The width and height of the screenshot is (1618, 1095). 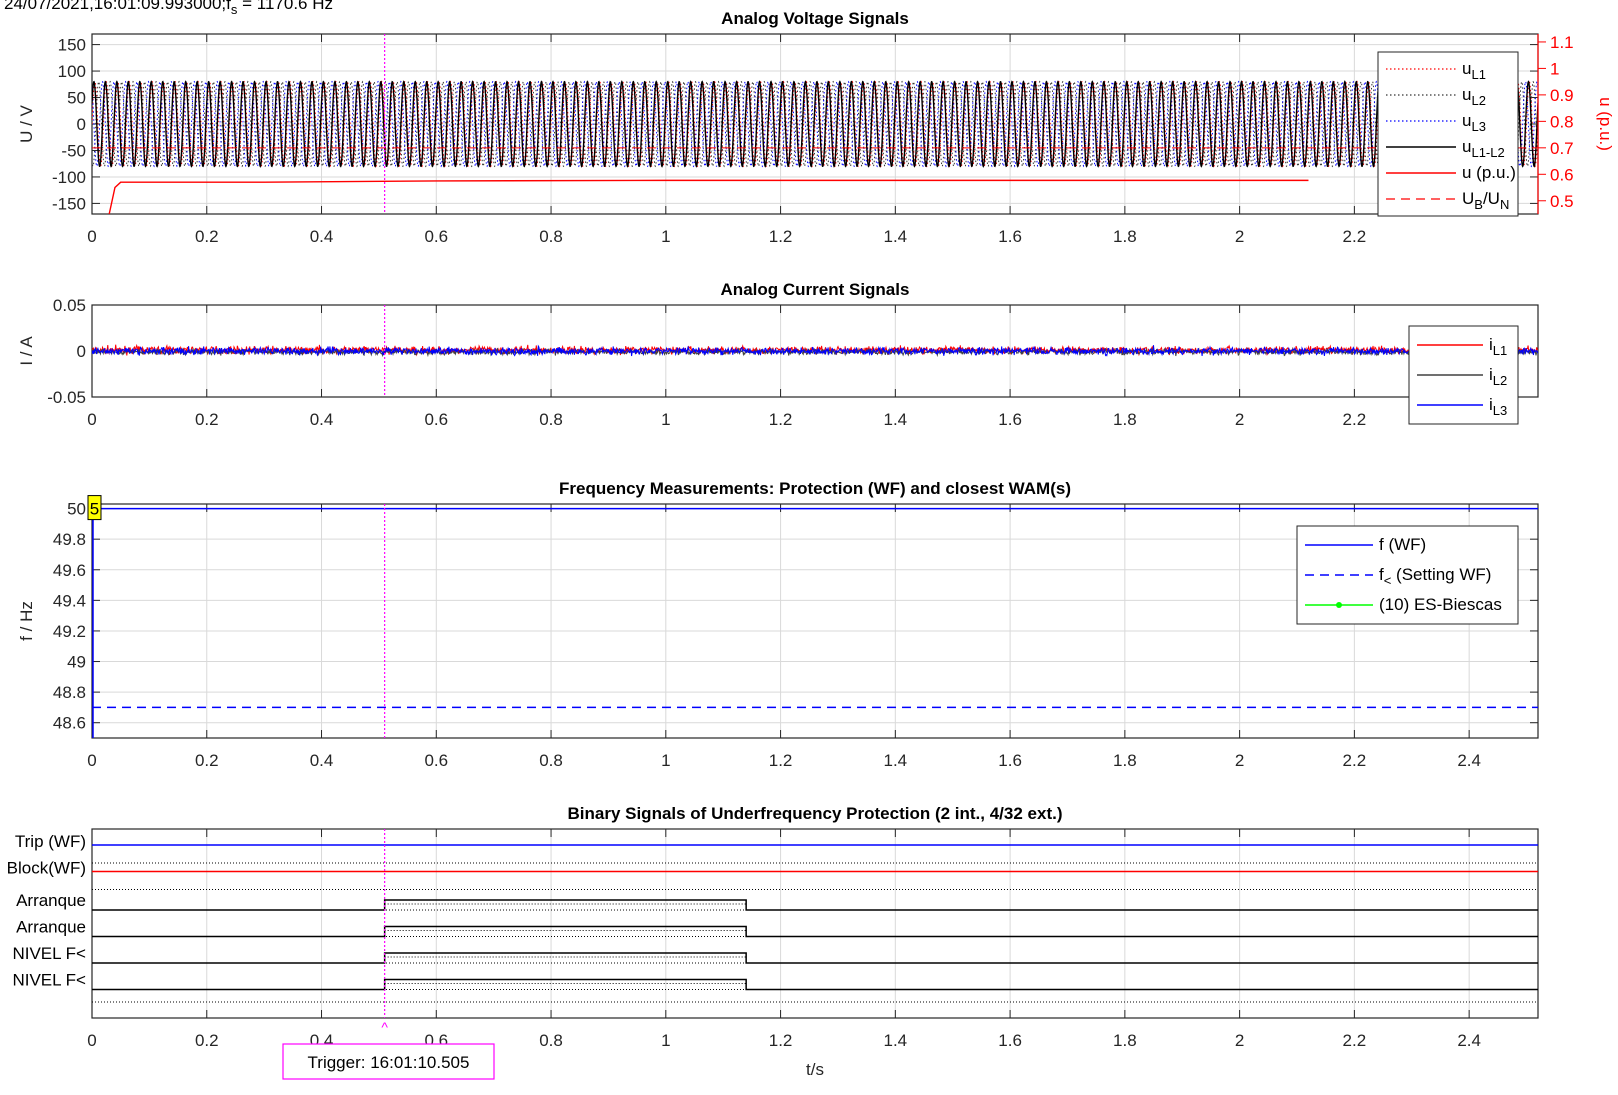 I want to click on legend-label: UB/UN, so click(x=1485, y=200).